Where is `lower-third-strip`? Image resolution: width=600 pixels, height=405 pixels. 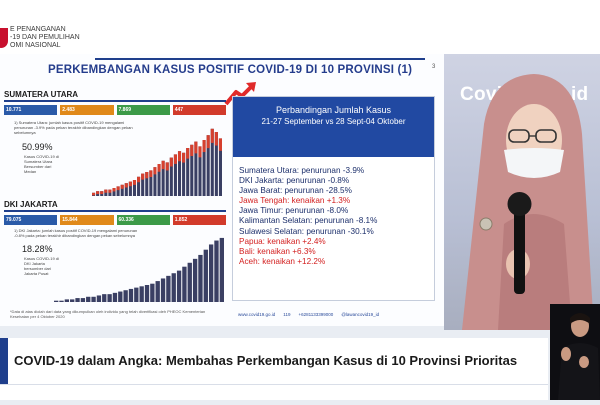 lower-third-strip is located at coordinates (274, 392).